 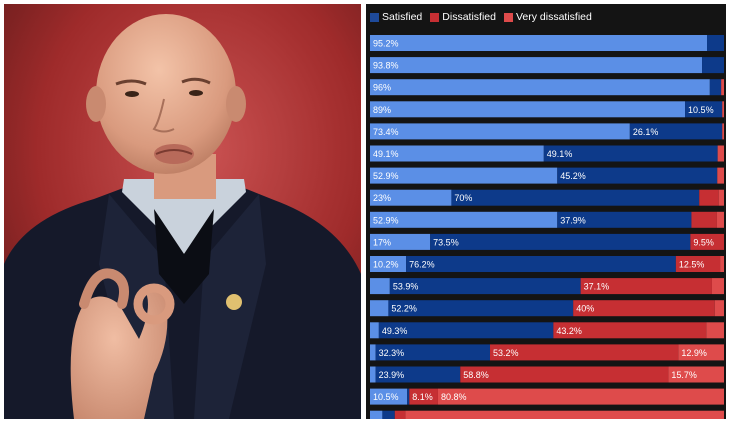 I want to click on bar-value-label: 80.8%, so click(x=454, y=397).